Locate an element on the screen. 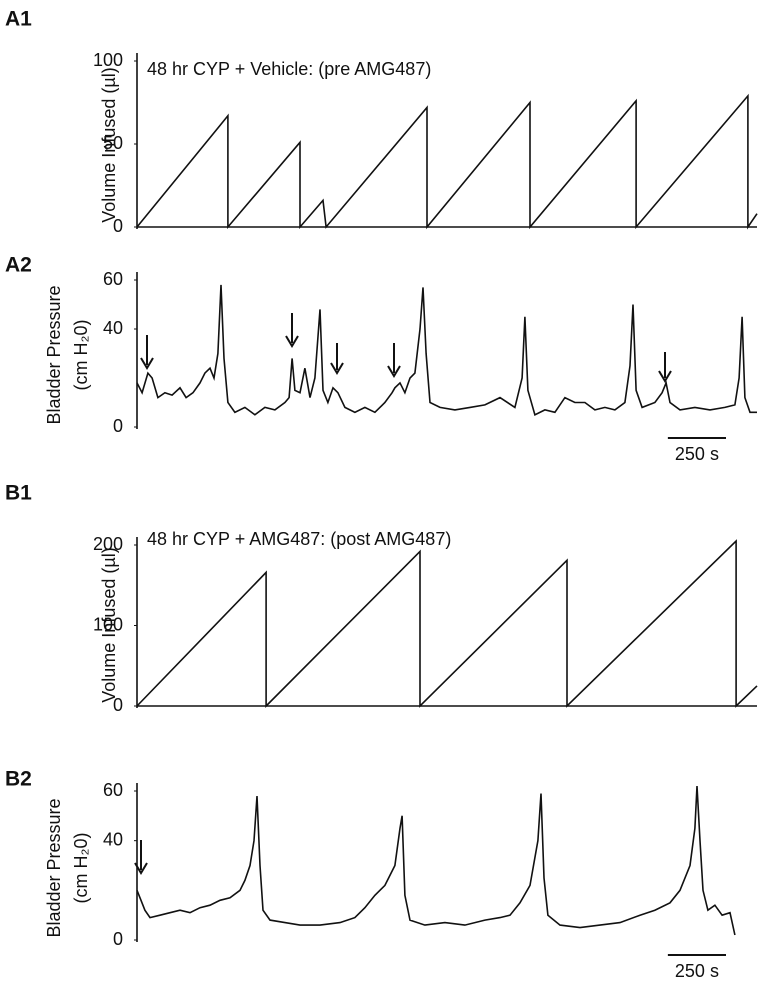  annotation: 48 hr CYP + AMG487: (post AMG487) is located at coordinates (299, 539).